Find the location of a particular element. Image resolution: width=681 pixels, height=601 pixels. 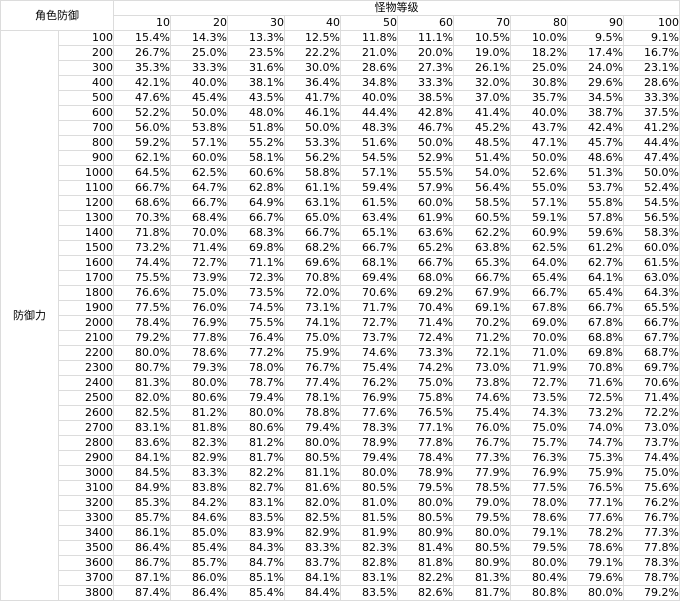

reduction-cell: 40.0% is located at coordinates (199, 83).